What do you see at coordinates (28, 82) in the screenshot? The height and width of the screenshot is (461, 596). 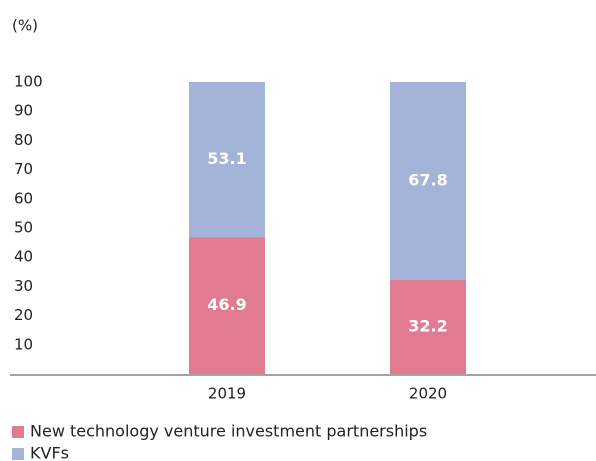 I see `y-tick-label: 100` at bounding box center [28, 82].